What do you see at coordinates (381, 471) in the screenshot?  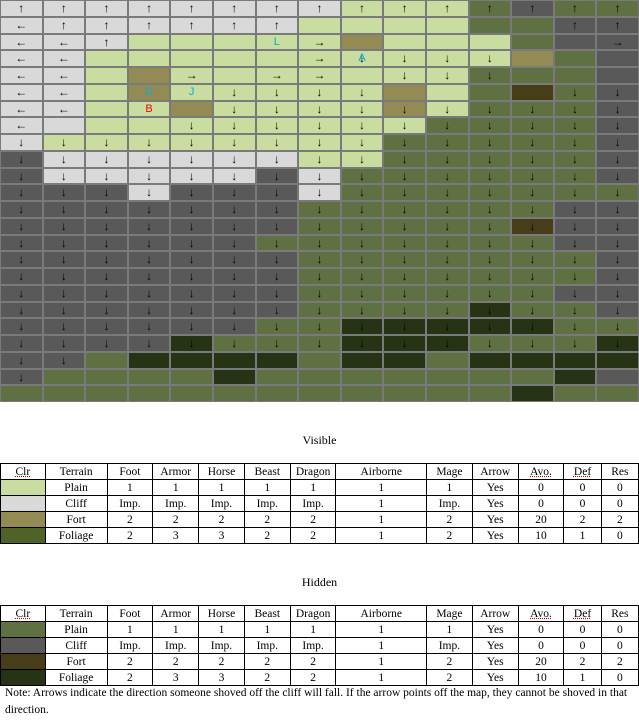 I see `column-header: Airborne` at bounding box center [381, 471].